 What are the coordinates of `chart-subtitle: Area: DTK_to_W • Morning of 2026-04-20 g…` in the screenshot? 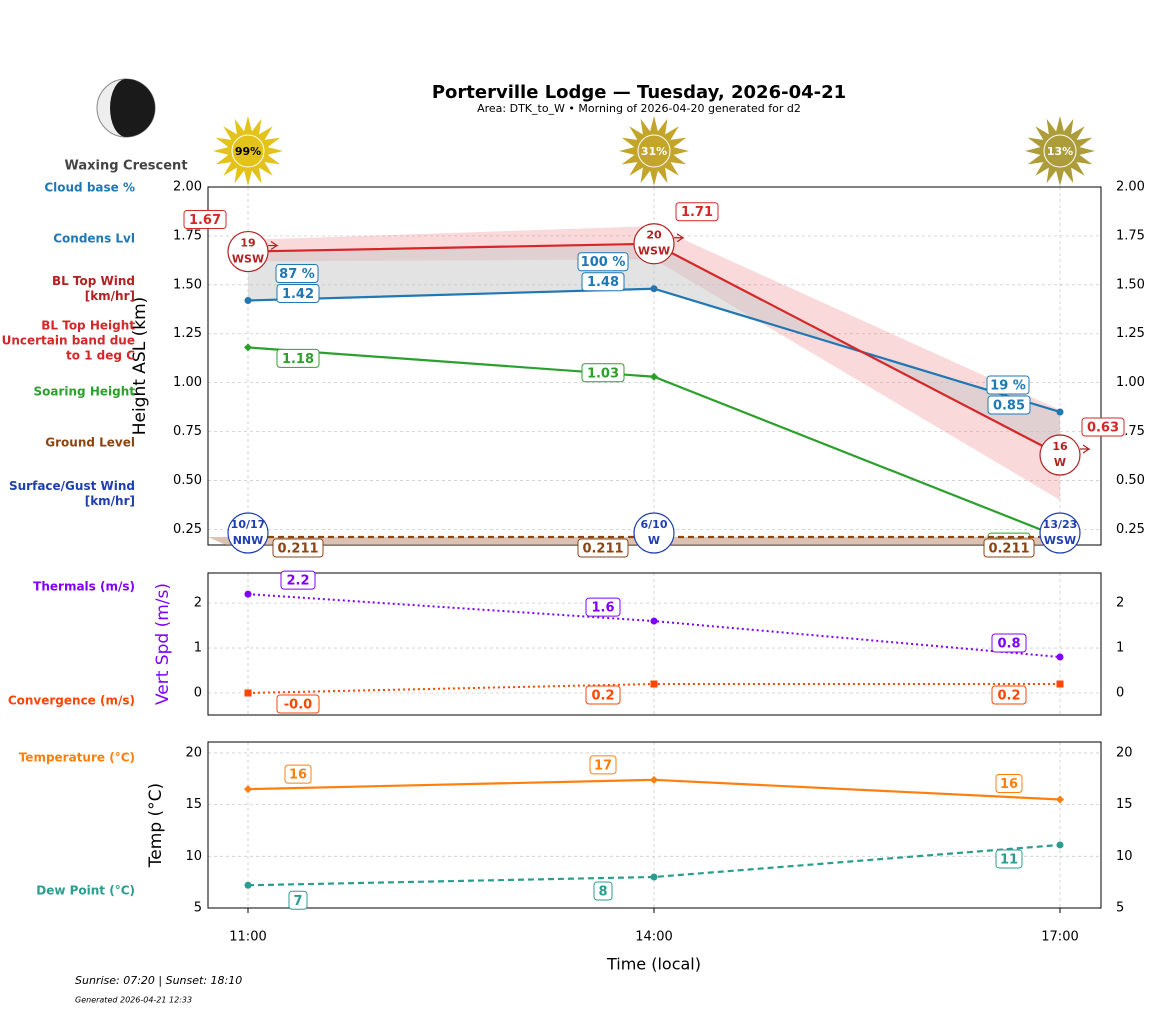 It's located at (639, 108).